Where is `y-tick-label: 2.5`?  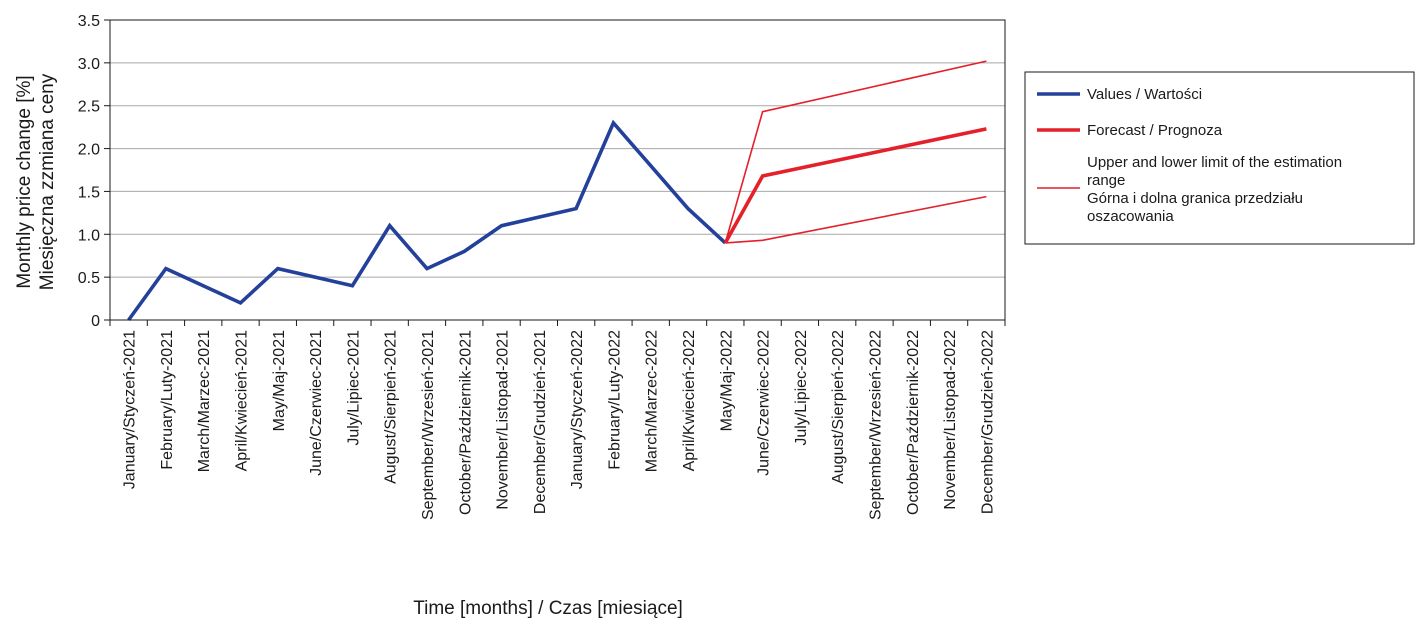 y-tick-label: 2.5 is located at coordinates (89, 107).